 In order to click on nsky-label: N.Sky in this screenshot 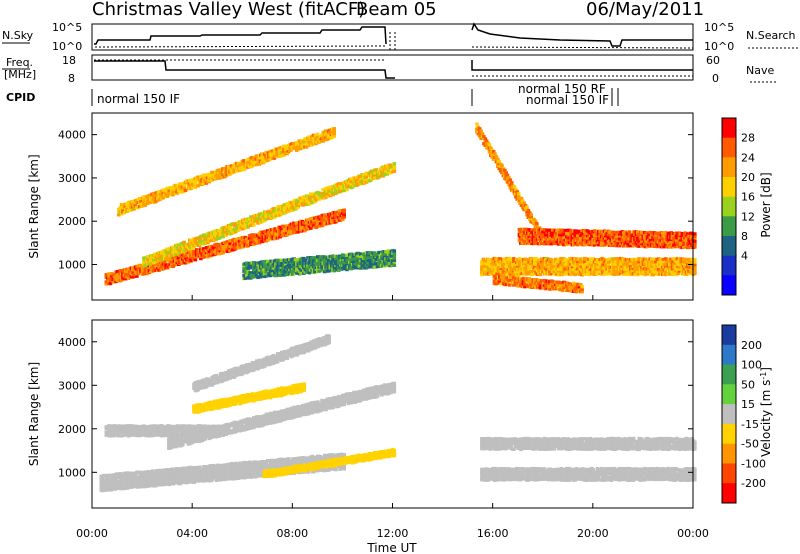, I will do `click(18, 35)`.